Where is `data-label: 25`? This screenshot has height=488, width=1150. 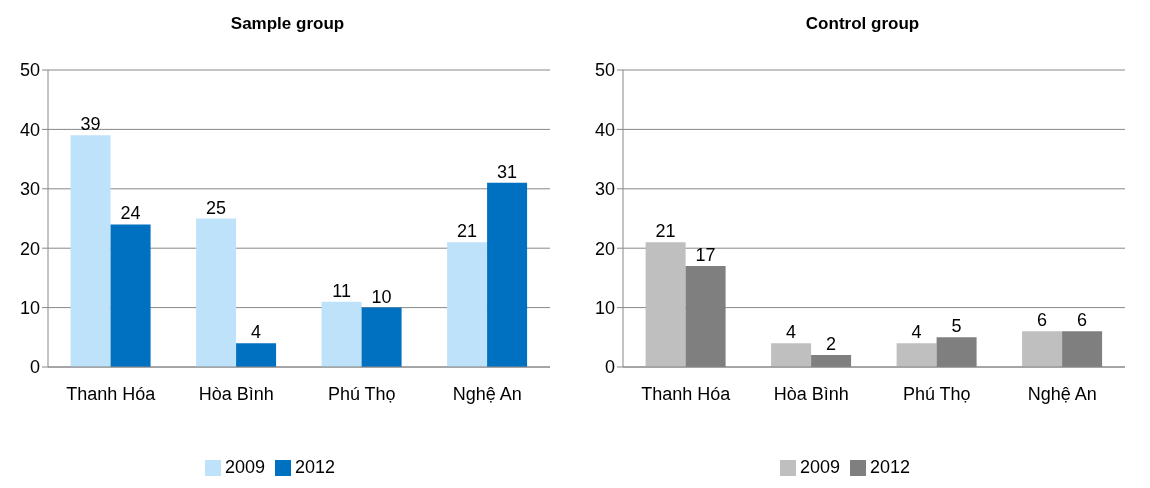 data-label: 25 is located at coordinates (216, 207).